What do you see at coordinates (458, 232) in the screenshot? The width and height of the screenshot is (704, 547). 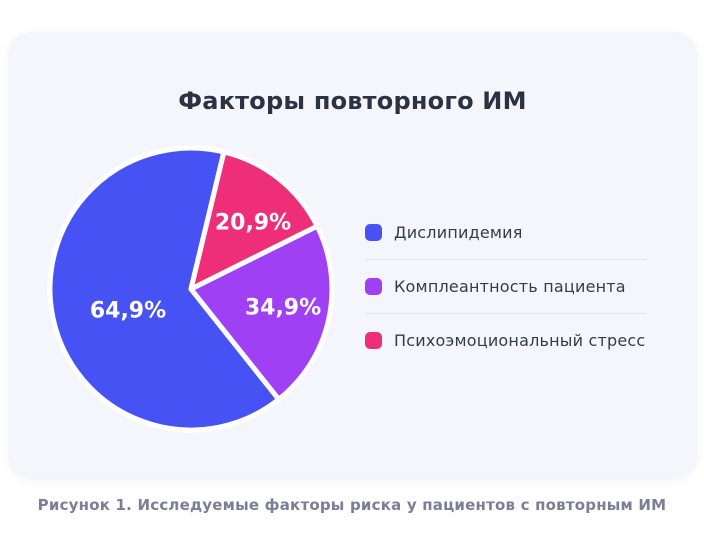 I see `legend-label-1: Дислипидемия` at bounding box center [458, 232].